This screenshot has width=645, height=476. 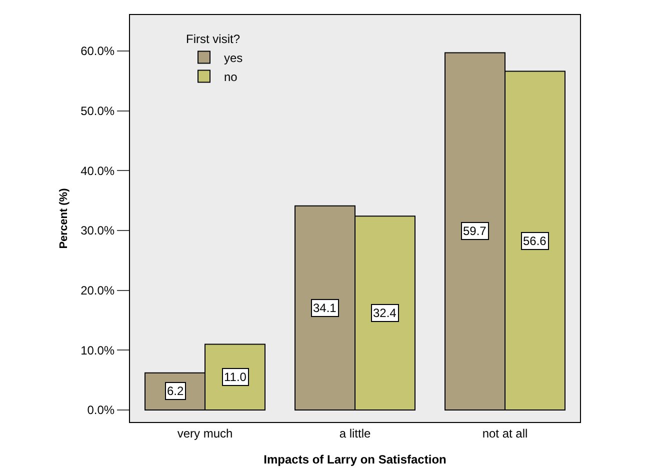 I want to click on data-label: 32.4, so click(x=385, y=313).